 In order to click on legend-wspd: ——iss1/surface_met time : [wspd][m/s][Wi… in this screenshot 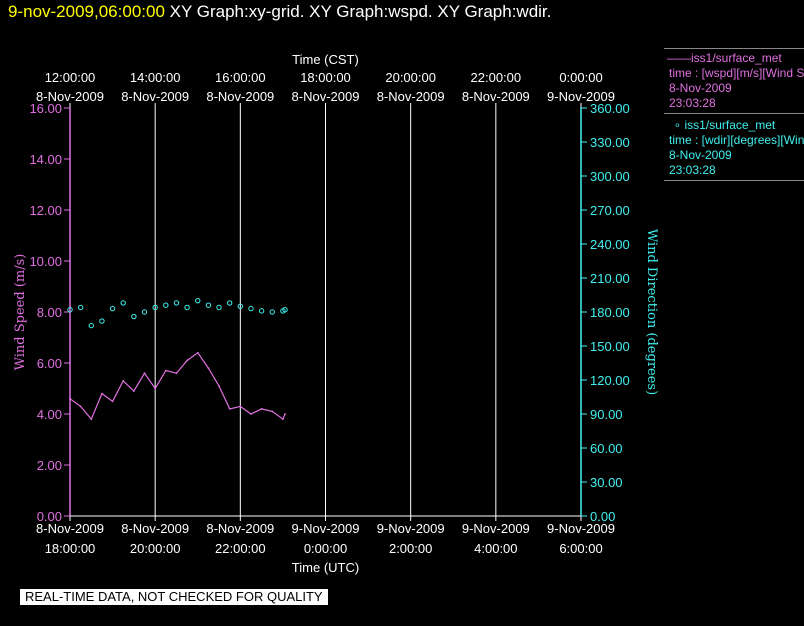, I will do `click(734, 81)`.